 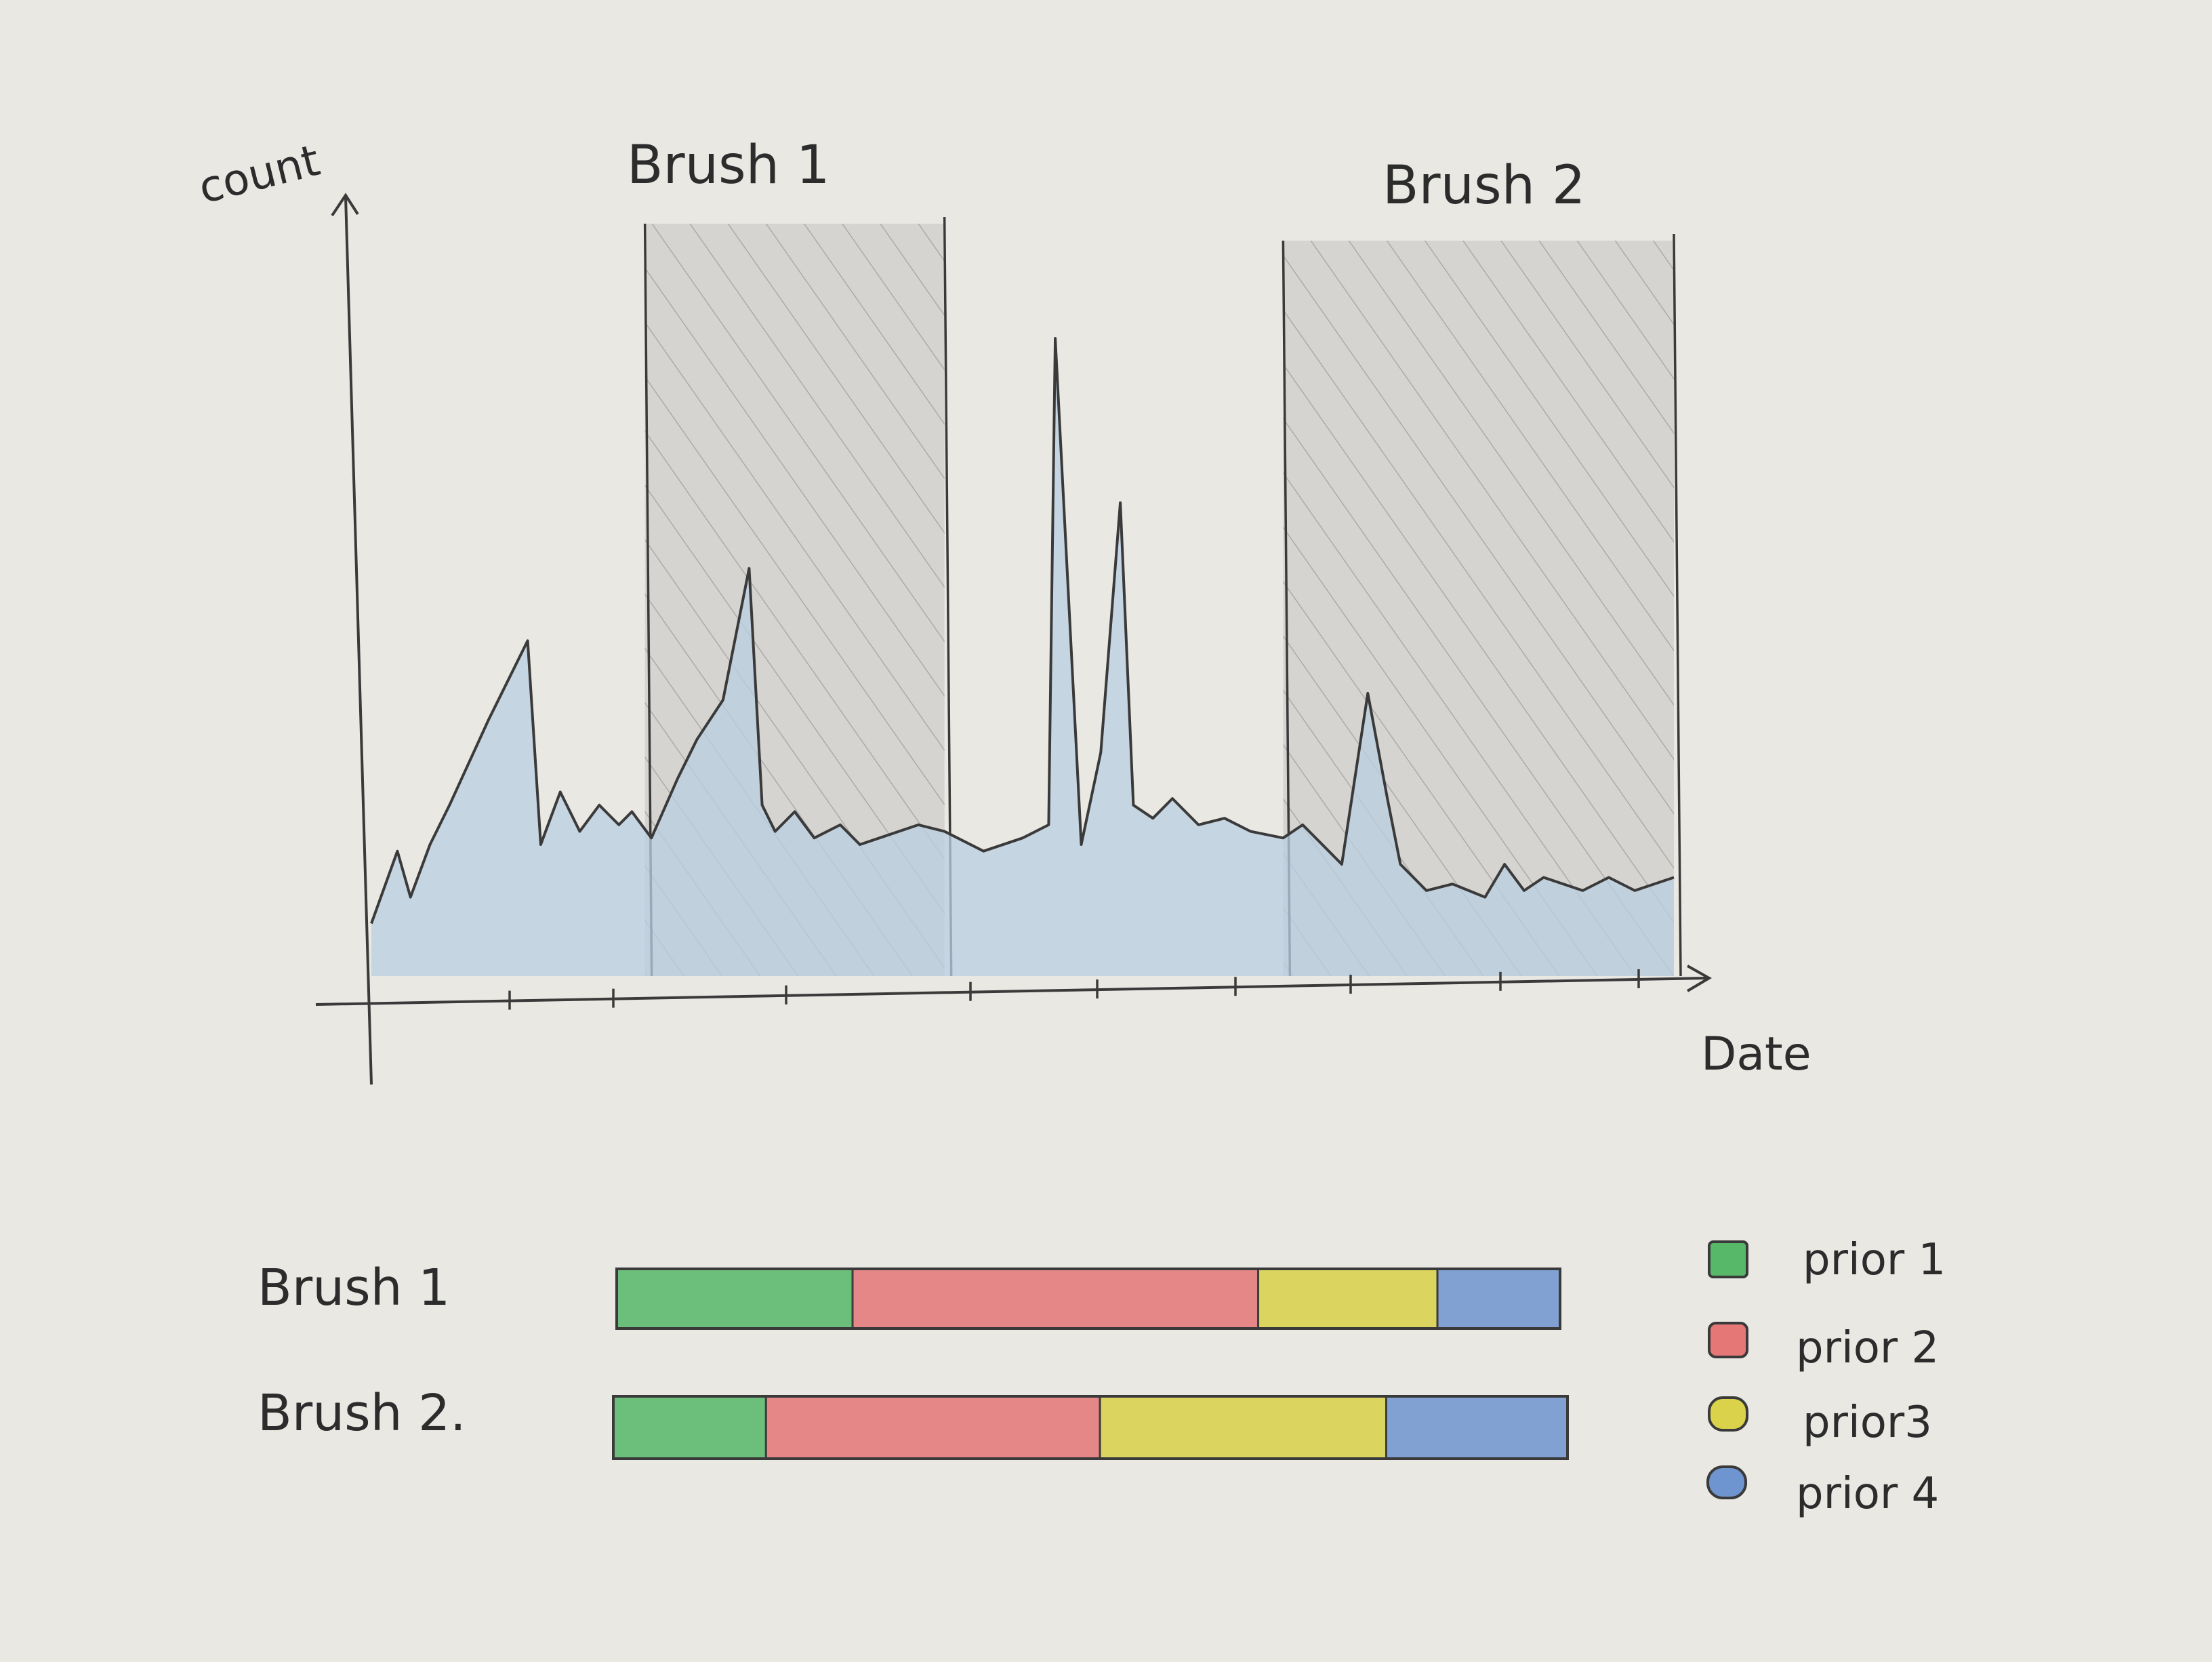 What do you see at coordinates (1728, 1414) in the screenshot?
I see `legend-prior-3-swatch` at bounding box center [1728, 1414].